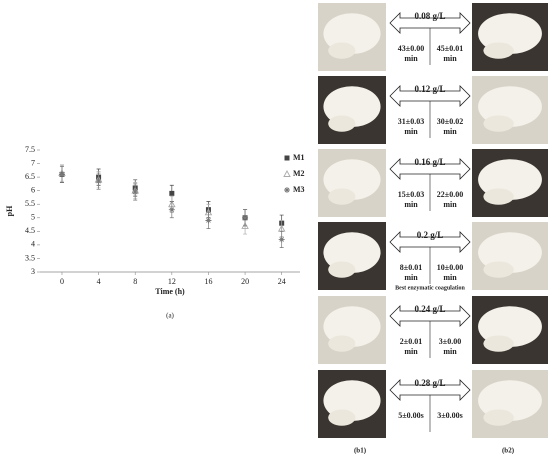 The height and width of the screenshot is (459, 550). I want to click on time-right: 22±0.00, so click(450, 194).